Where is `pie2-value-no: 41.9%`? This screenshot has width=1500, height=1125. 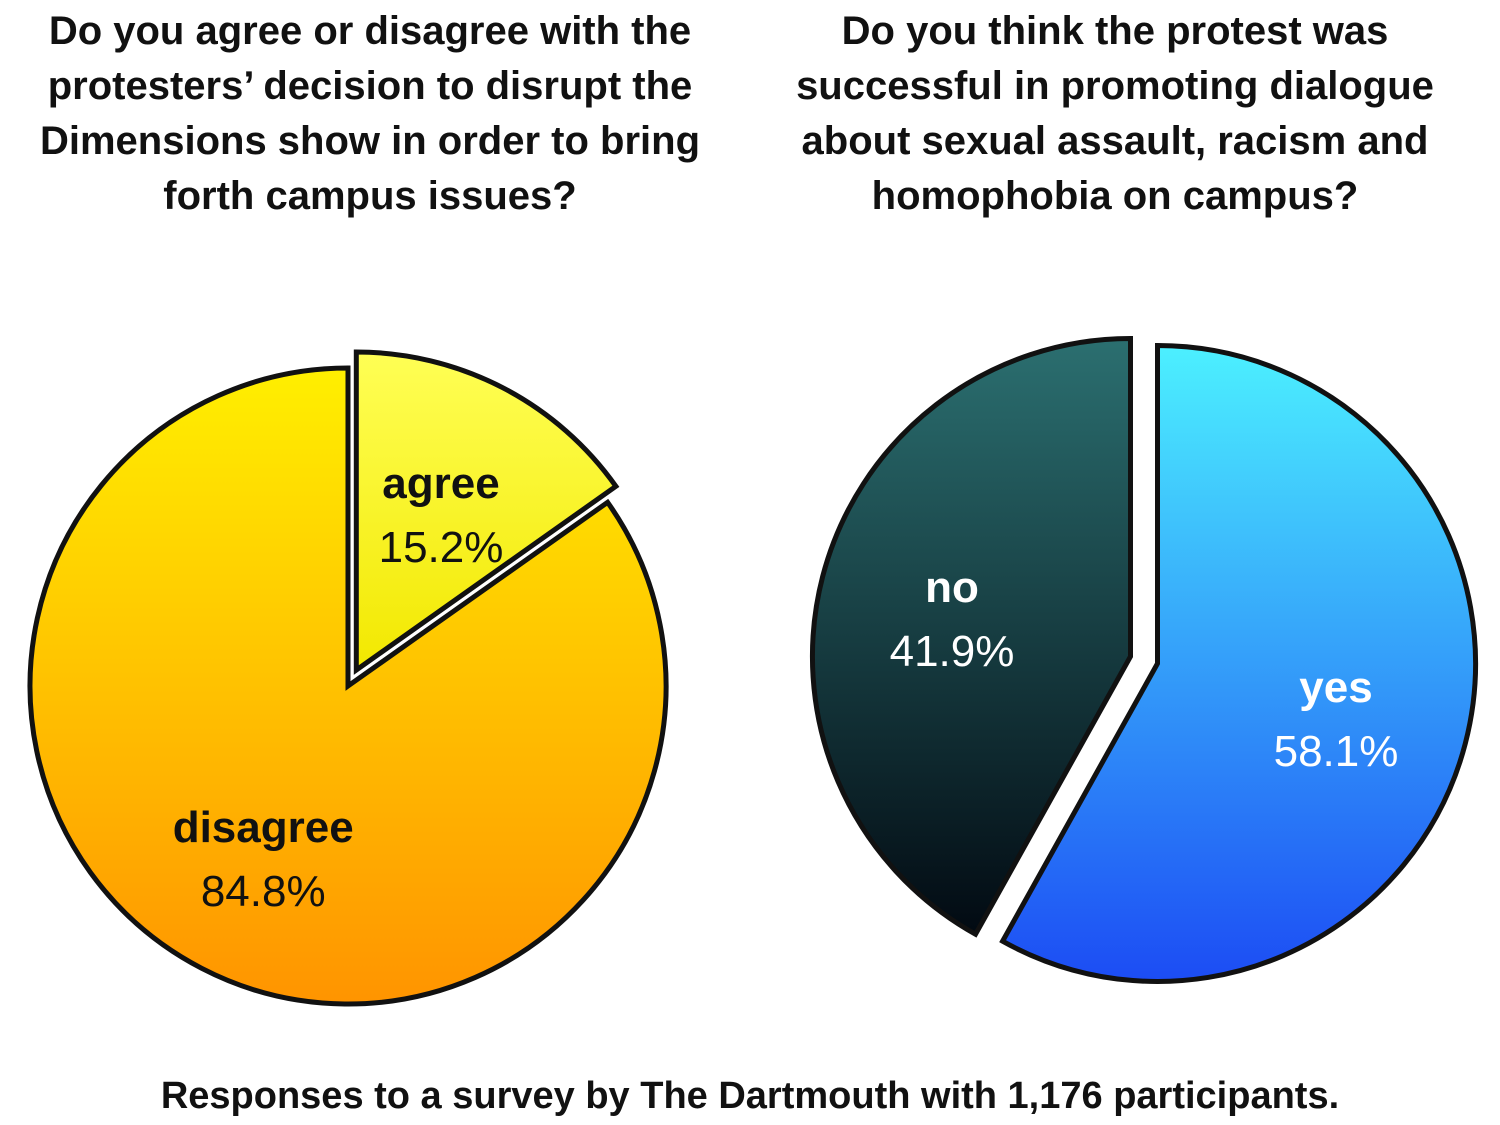
pie2-value-no: 41.9% is located at coordinates (952, 651).